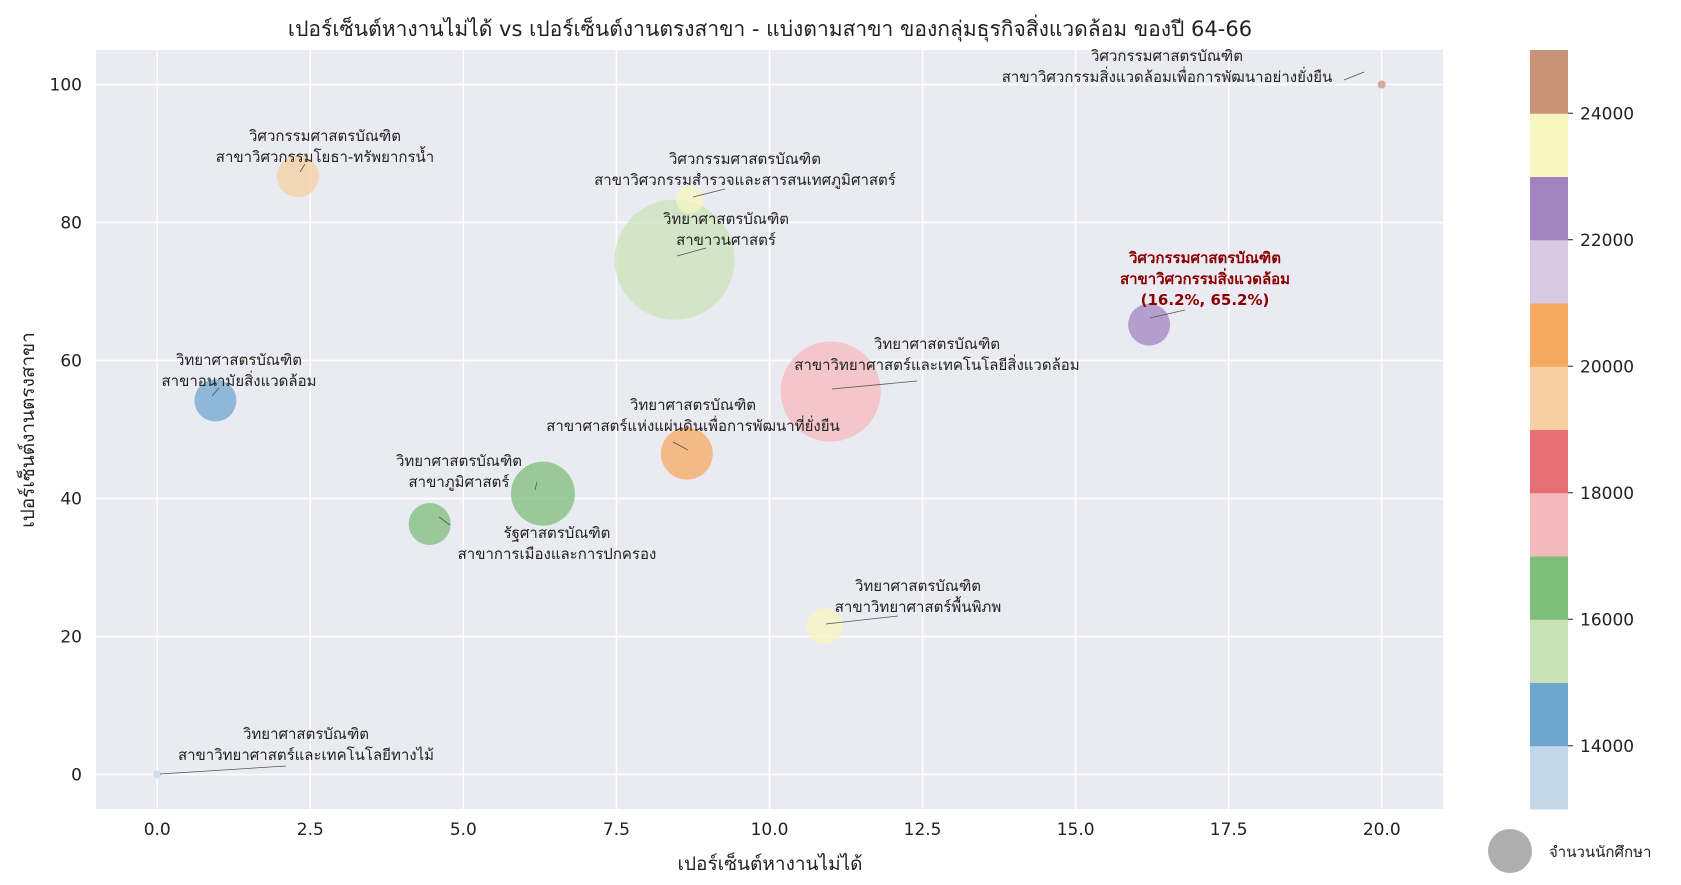  I want to click on colorbar-tick-label: 18000, so click(1607, 494).